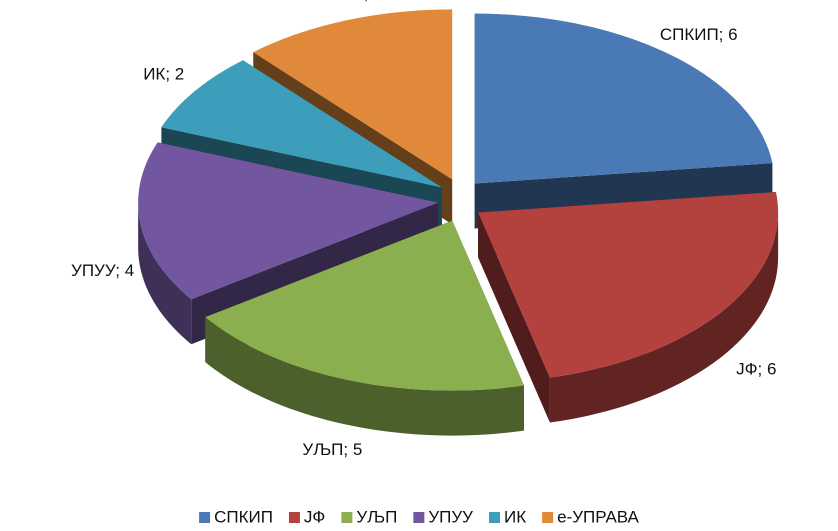 The height and width of the screenshot is (531, 838). What do you see at coordinates (756, 368) in the screenshot?
I see `data-label: ЈФ; 6` at bounding box center [756, 368].